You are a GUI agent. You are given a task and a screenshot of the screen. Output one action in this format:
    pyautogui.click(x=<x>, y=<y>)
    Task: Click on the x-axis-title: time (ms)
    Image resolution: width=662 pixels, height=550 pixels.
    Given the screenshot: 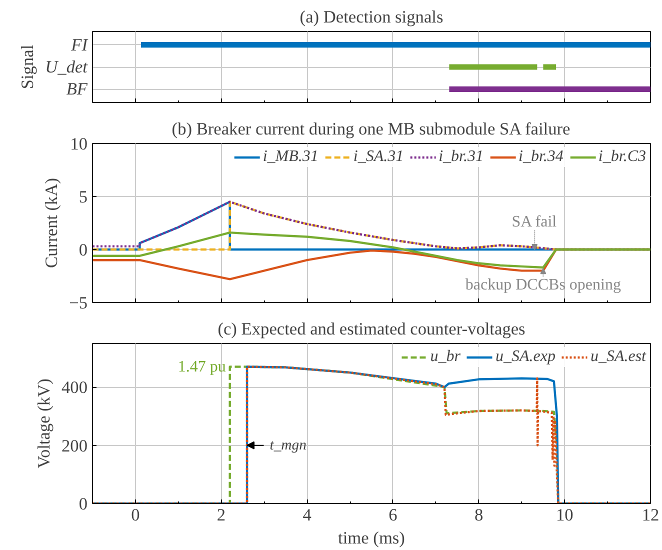 What is the action you would take?
    pyautogui.click(x=372, y=538)
    